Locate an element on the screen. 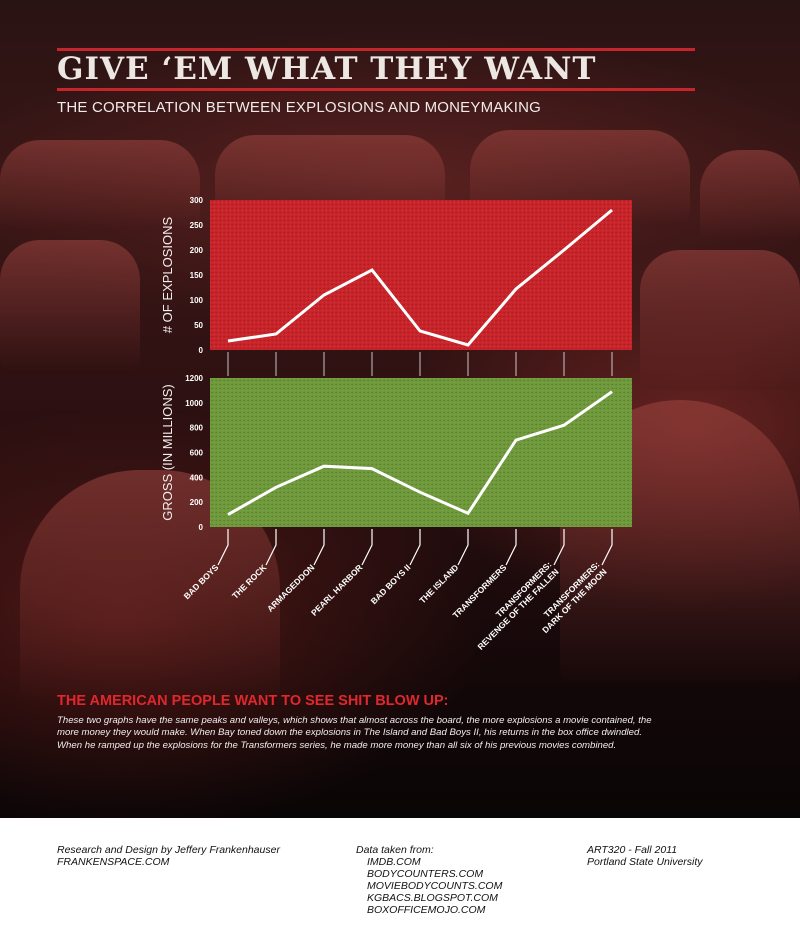 The image size is (800, 937). source-item: MOVIEBODYCOUNTS.COM is located at coordinates (435, 886).